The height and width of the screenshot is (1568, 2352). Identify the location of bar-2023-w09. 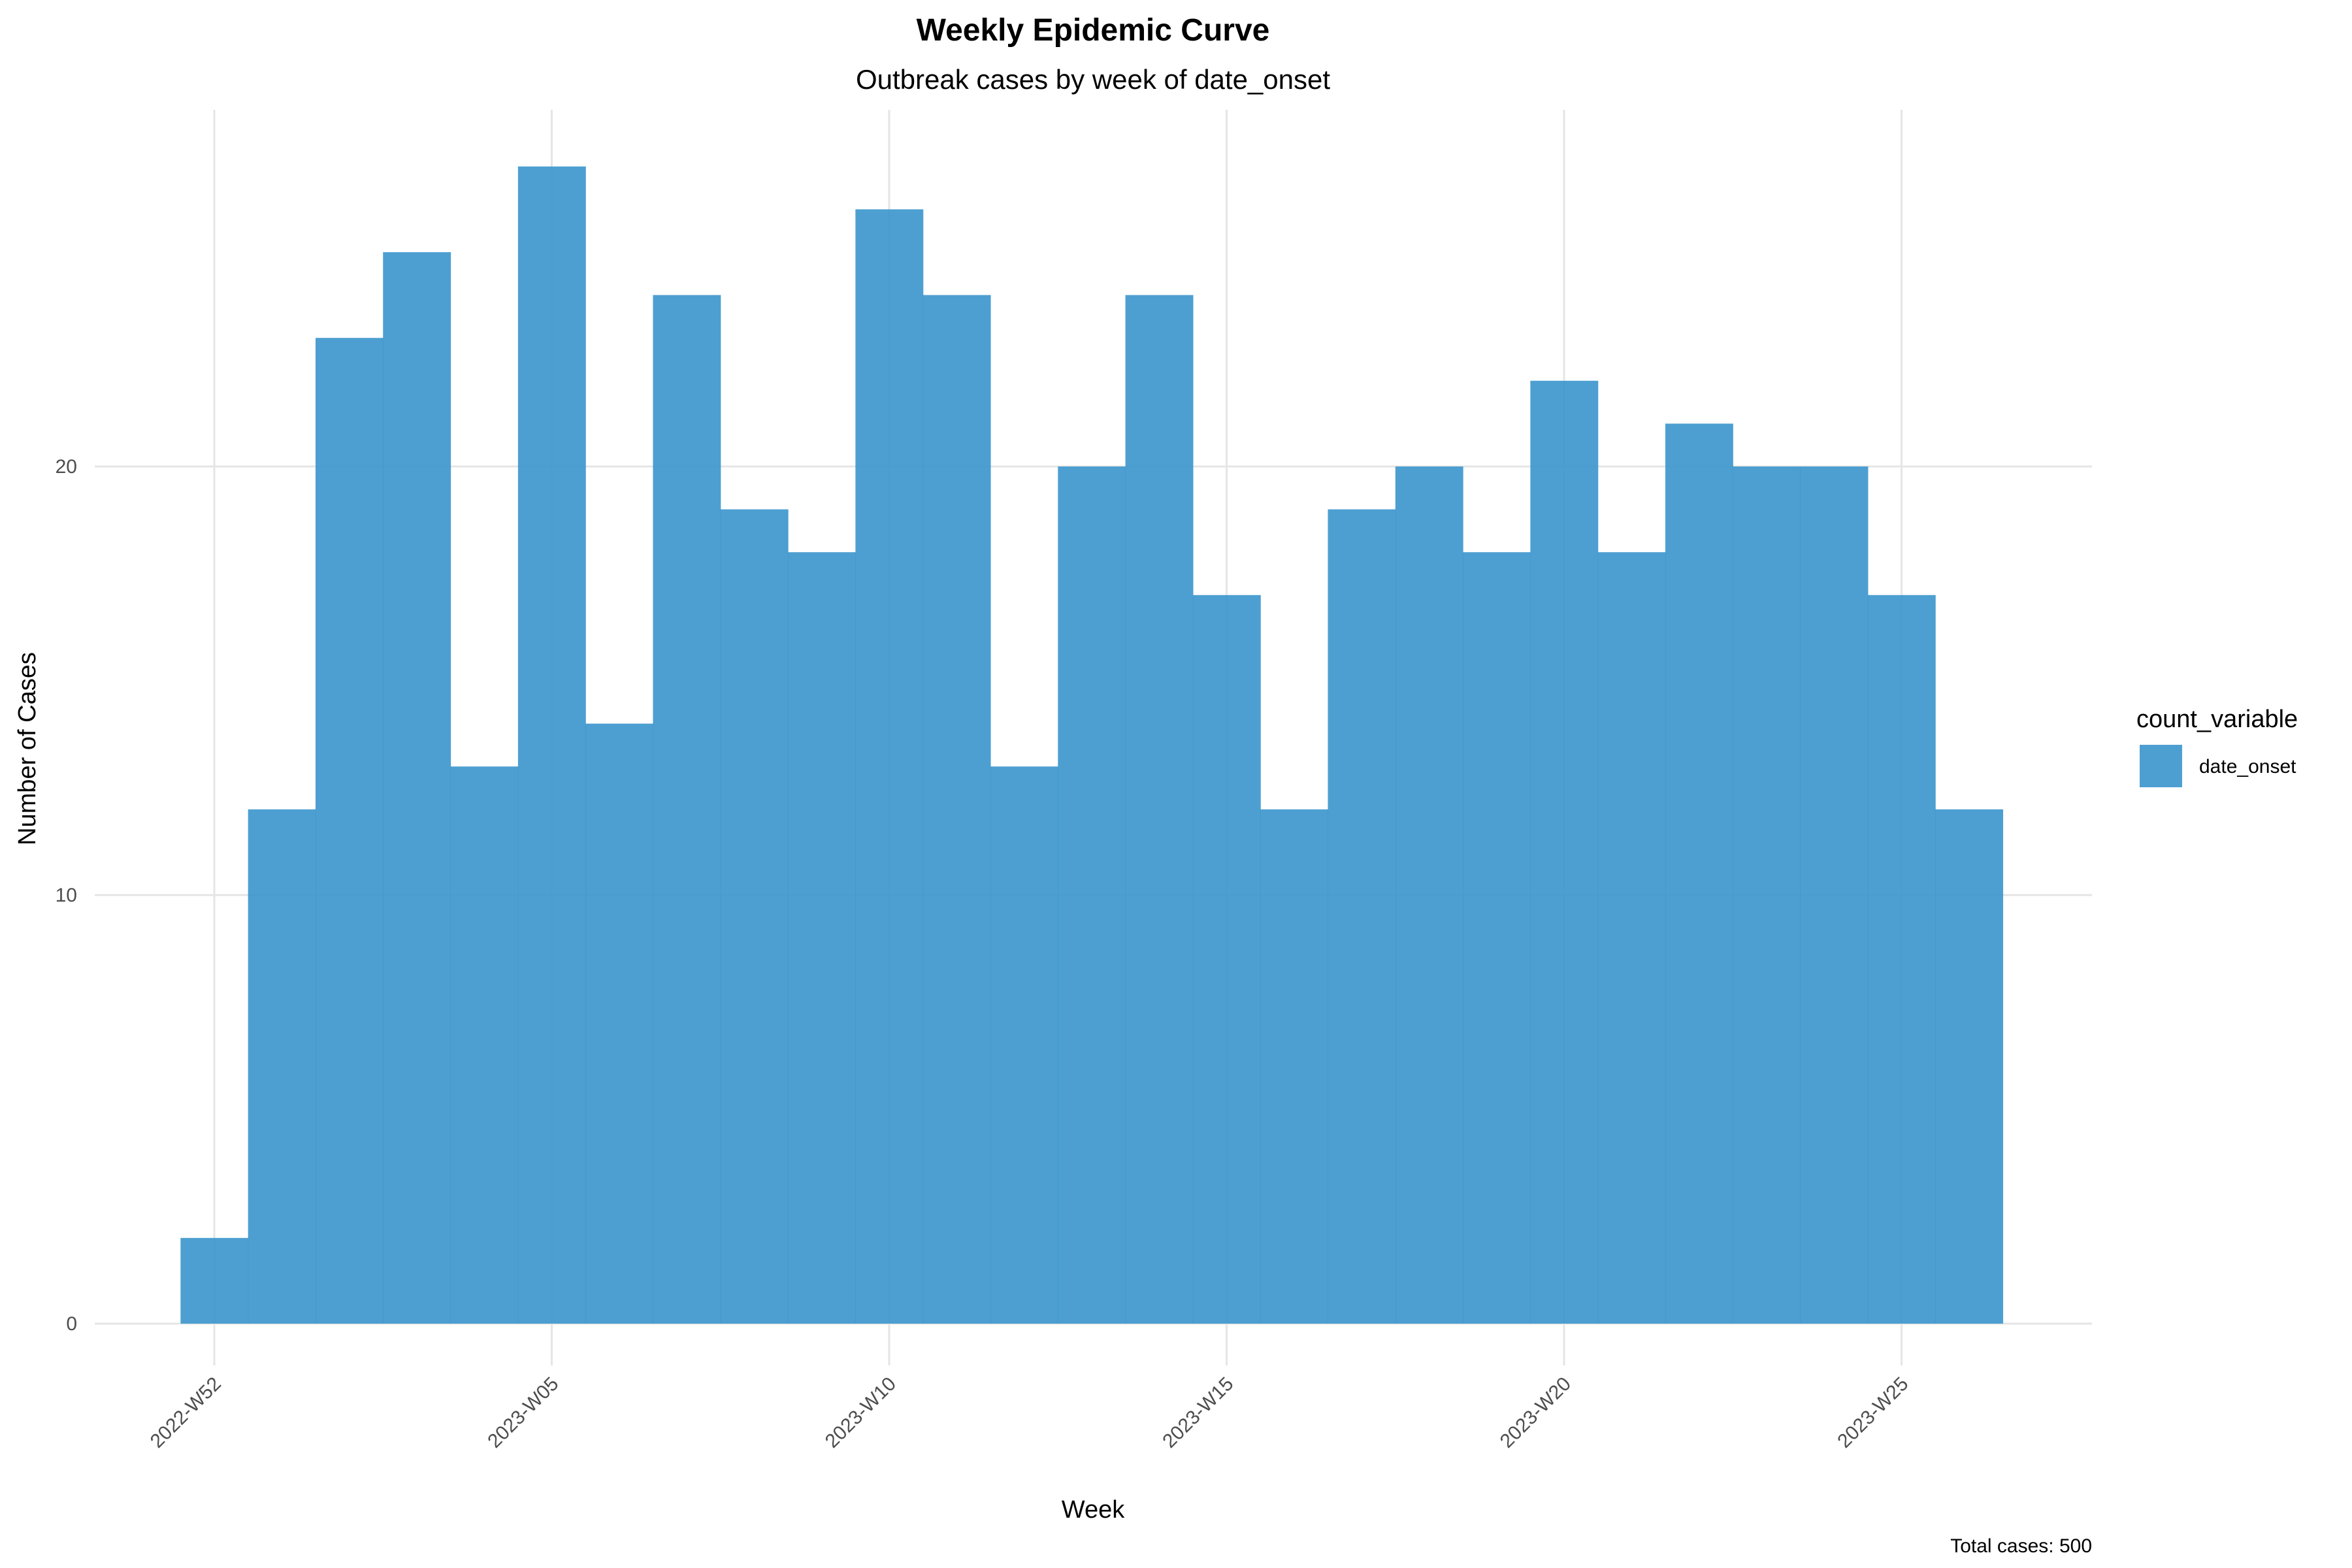
(822, 938).